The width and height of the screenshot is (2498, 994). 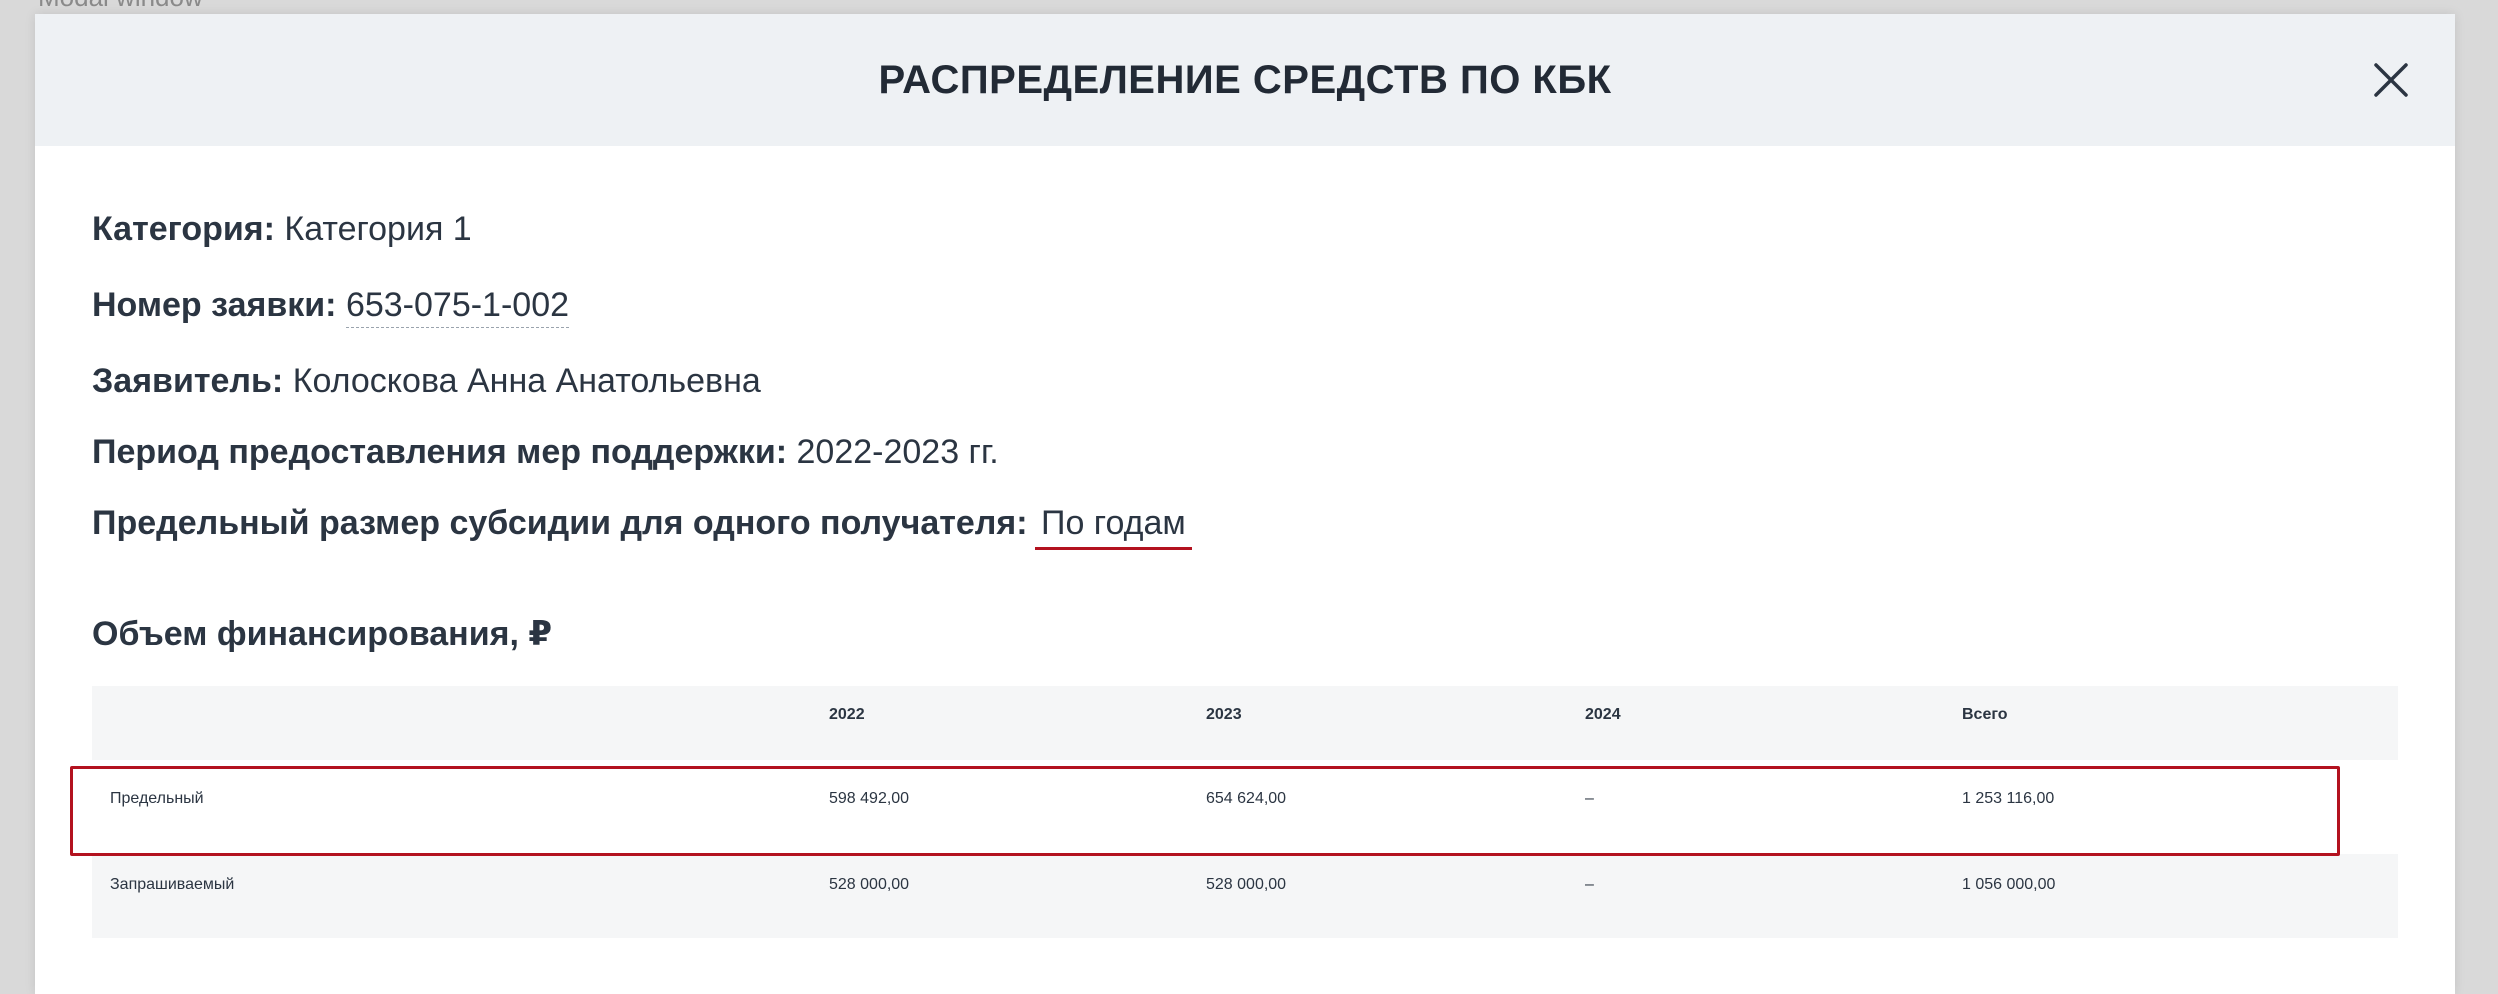 What do you see at coordinates (1246, 798) in the screenshot?
I see `table-cell-2023: 654 624,00` at bounding box center [1246, 798].